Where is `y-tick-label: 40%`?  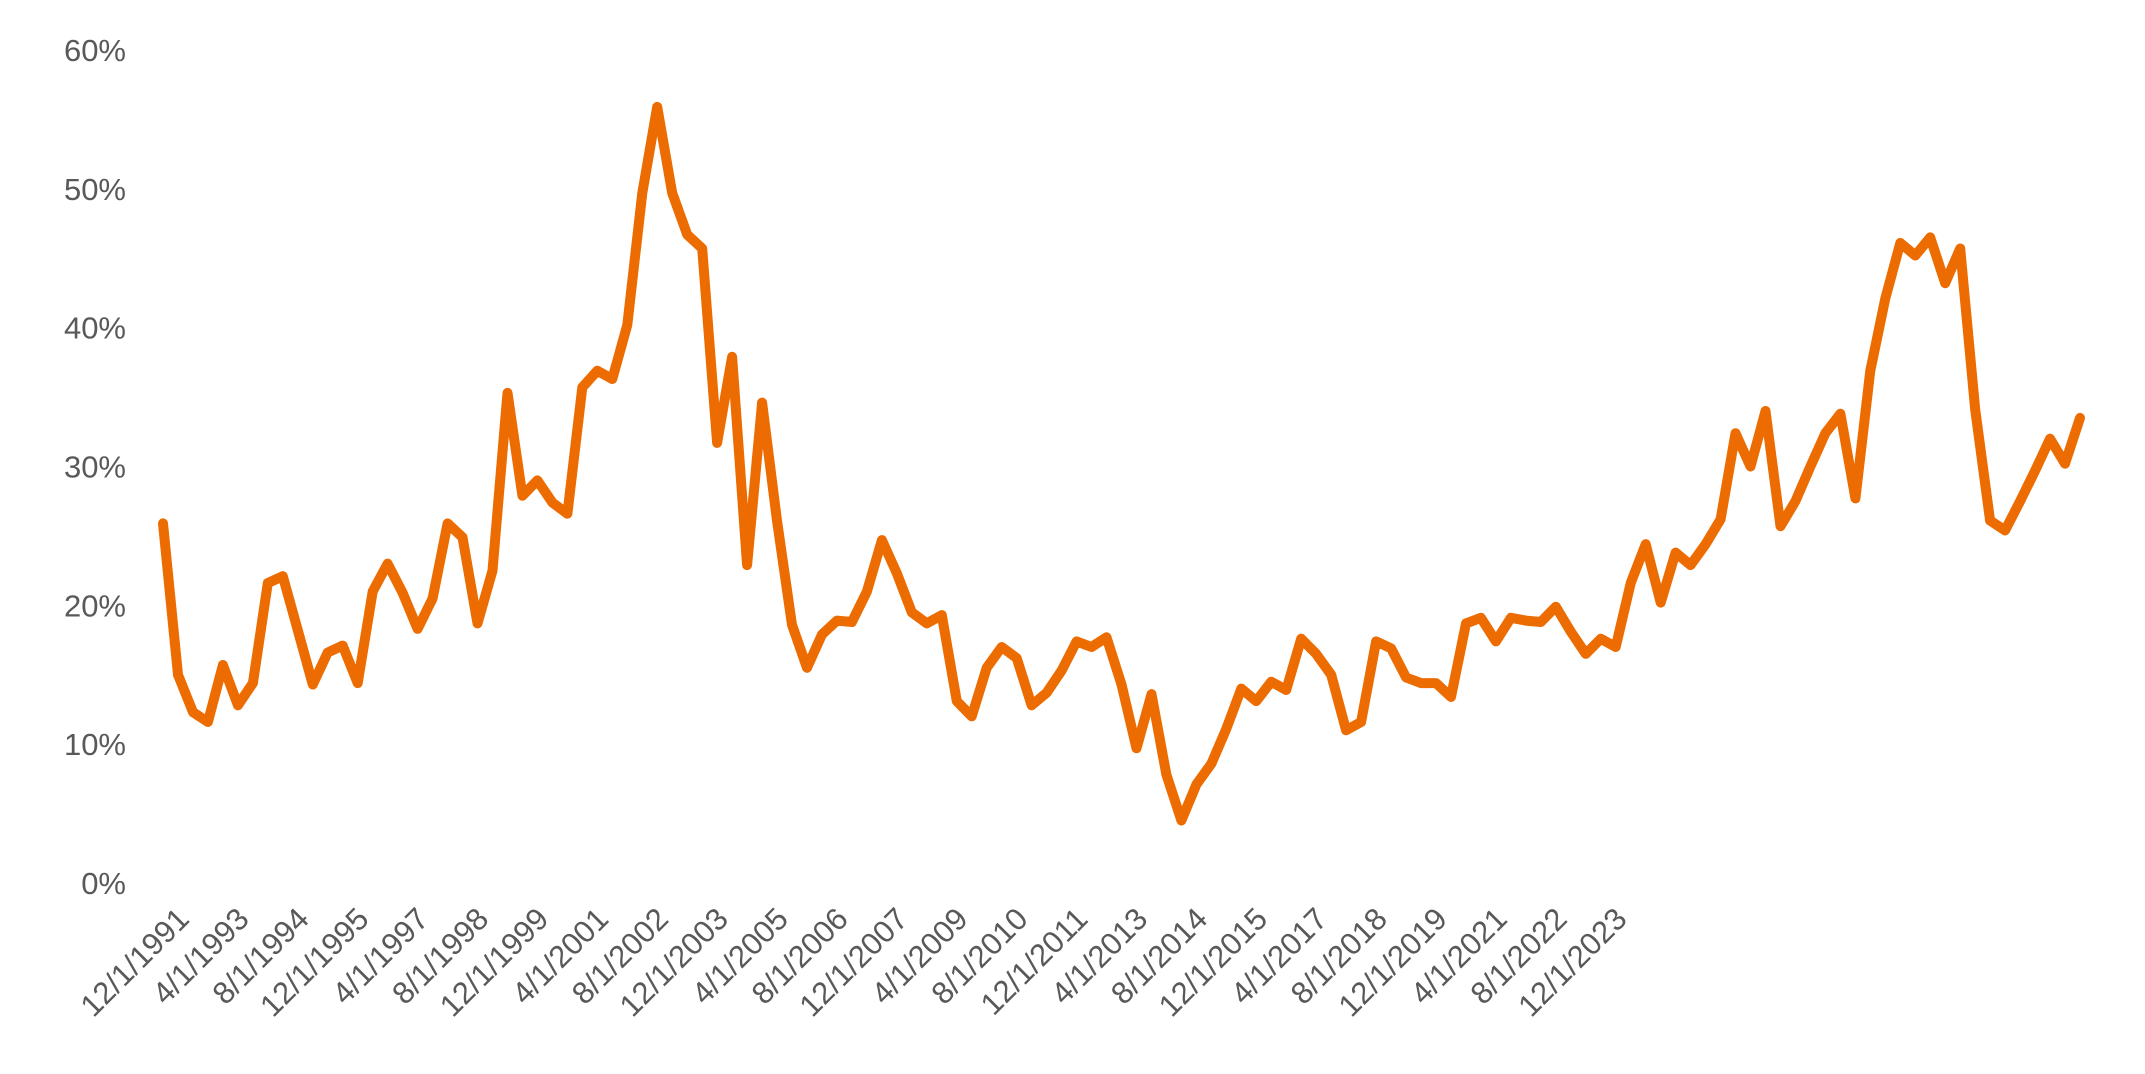 y-tick-label: 40% is located at coordinates (95, 328).